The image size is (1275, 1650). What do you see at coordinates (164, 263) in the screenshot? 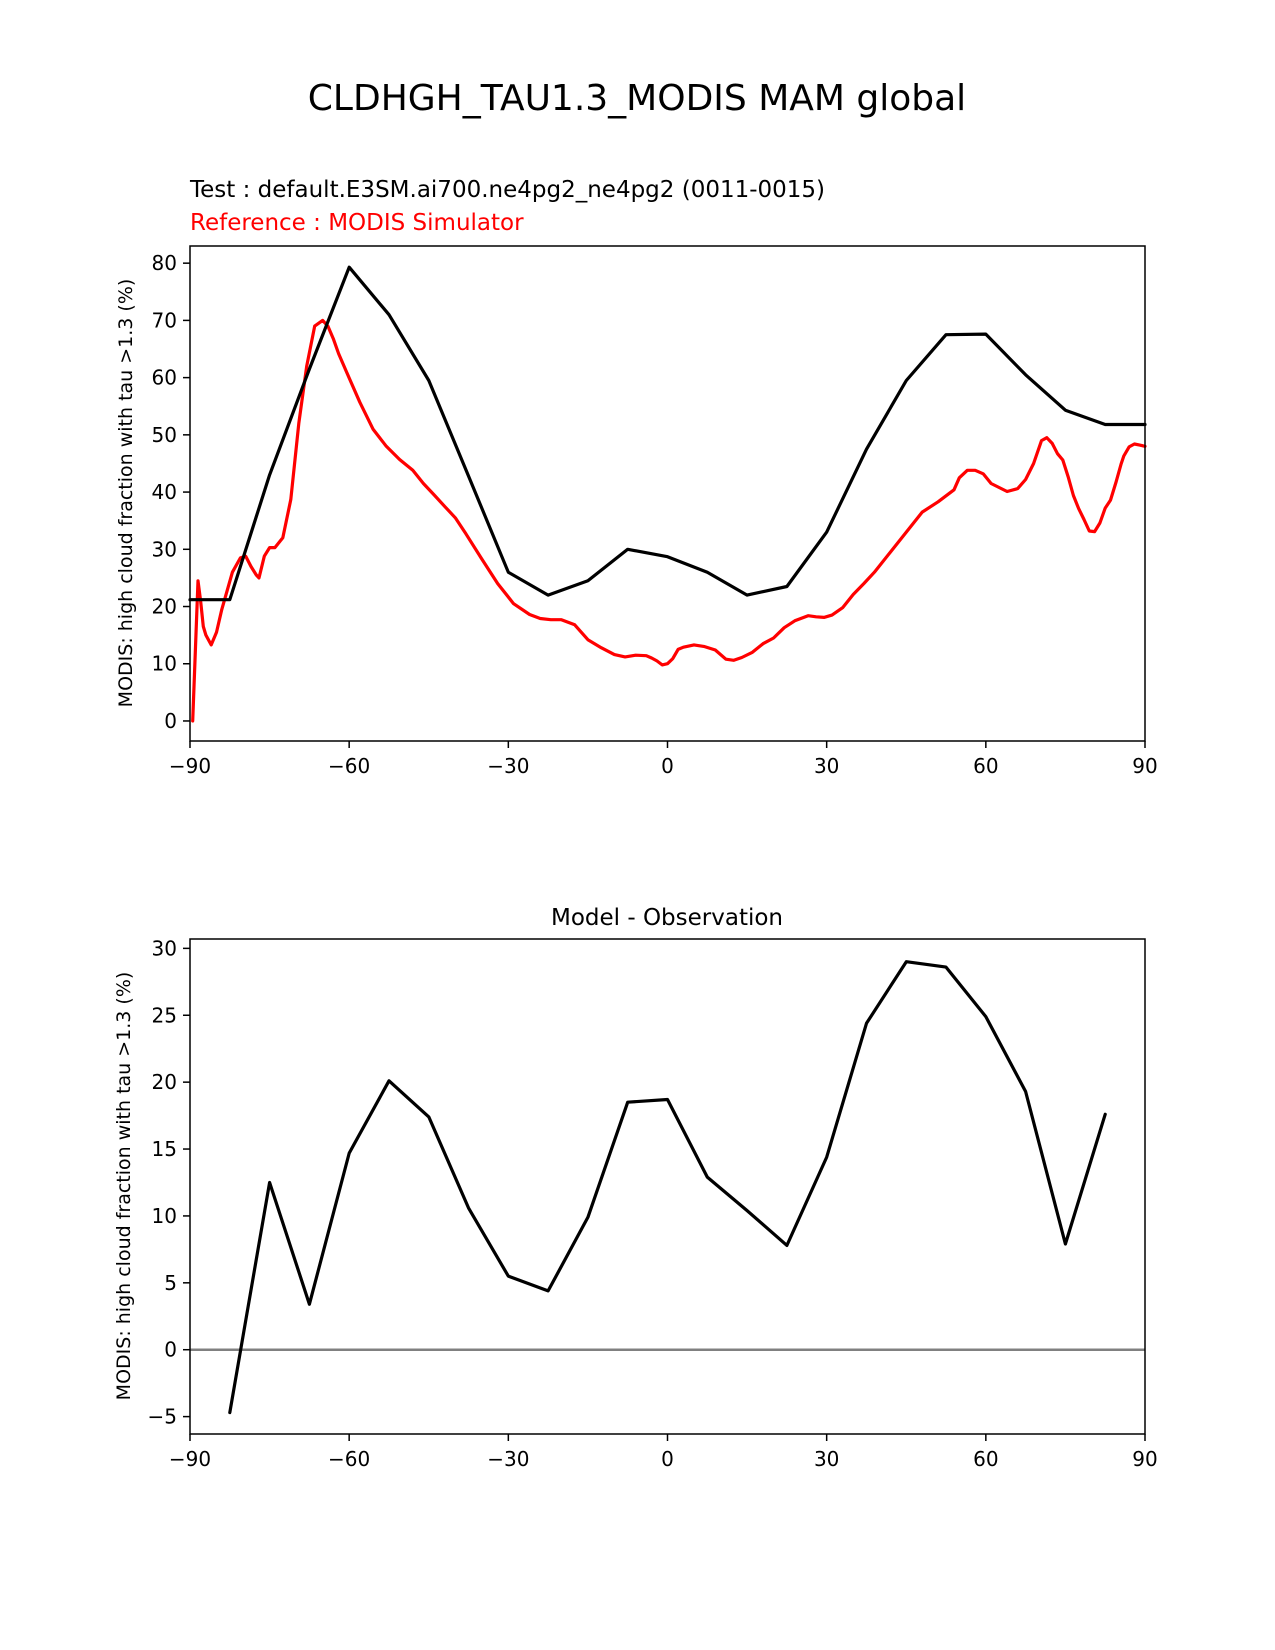
I see `y-tick-label: 80` at bounding box center [164, 263].